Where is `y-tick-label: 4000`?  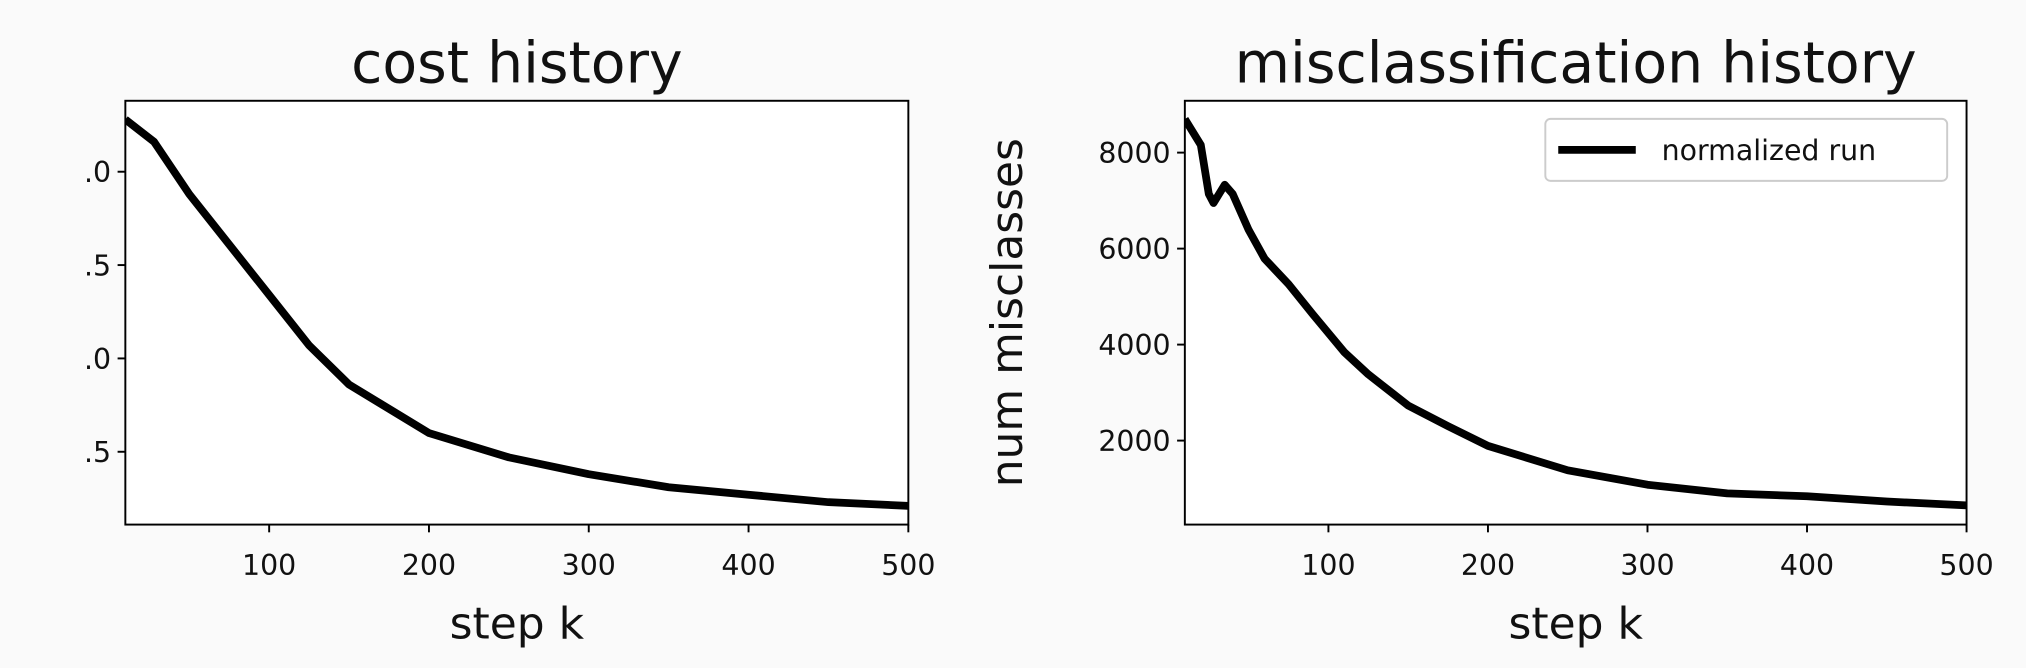 y-tick-label: 4000 is located at coordinates (1134, 345).